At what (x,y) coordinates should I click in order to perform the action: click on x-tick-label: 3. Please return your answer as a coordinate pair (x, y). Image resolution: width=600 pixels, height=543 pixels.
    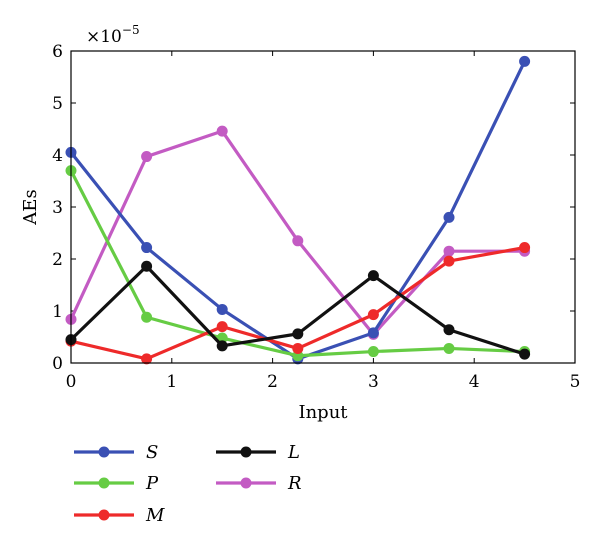
    Looking at the image, I should click on (373, 382).